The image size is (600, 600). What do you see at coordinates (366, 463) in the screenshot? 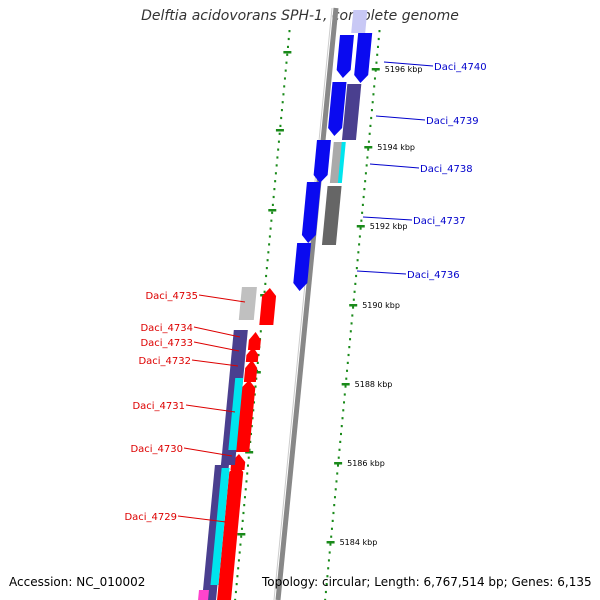
I see `tick-label: 5186 kbp` at bounding box center [366, 463].